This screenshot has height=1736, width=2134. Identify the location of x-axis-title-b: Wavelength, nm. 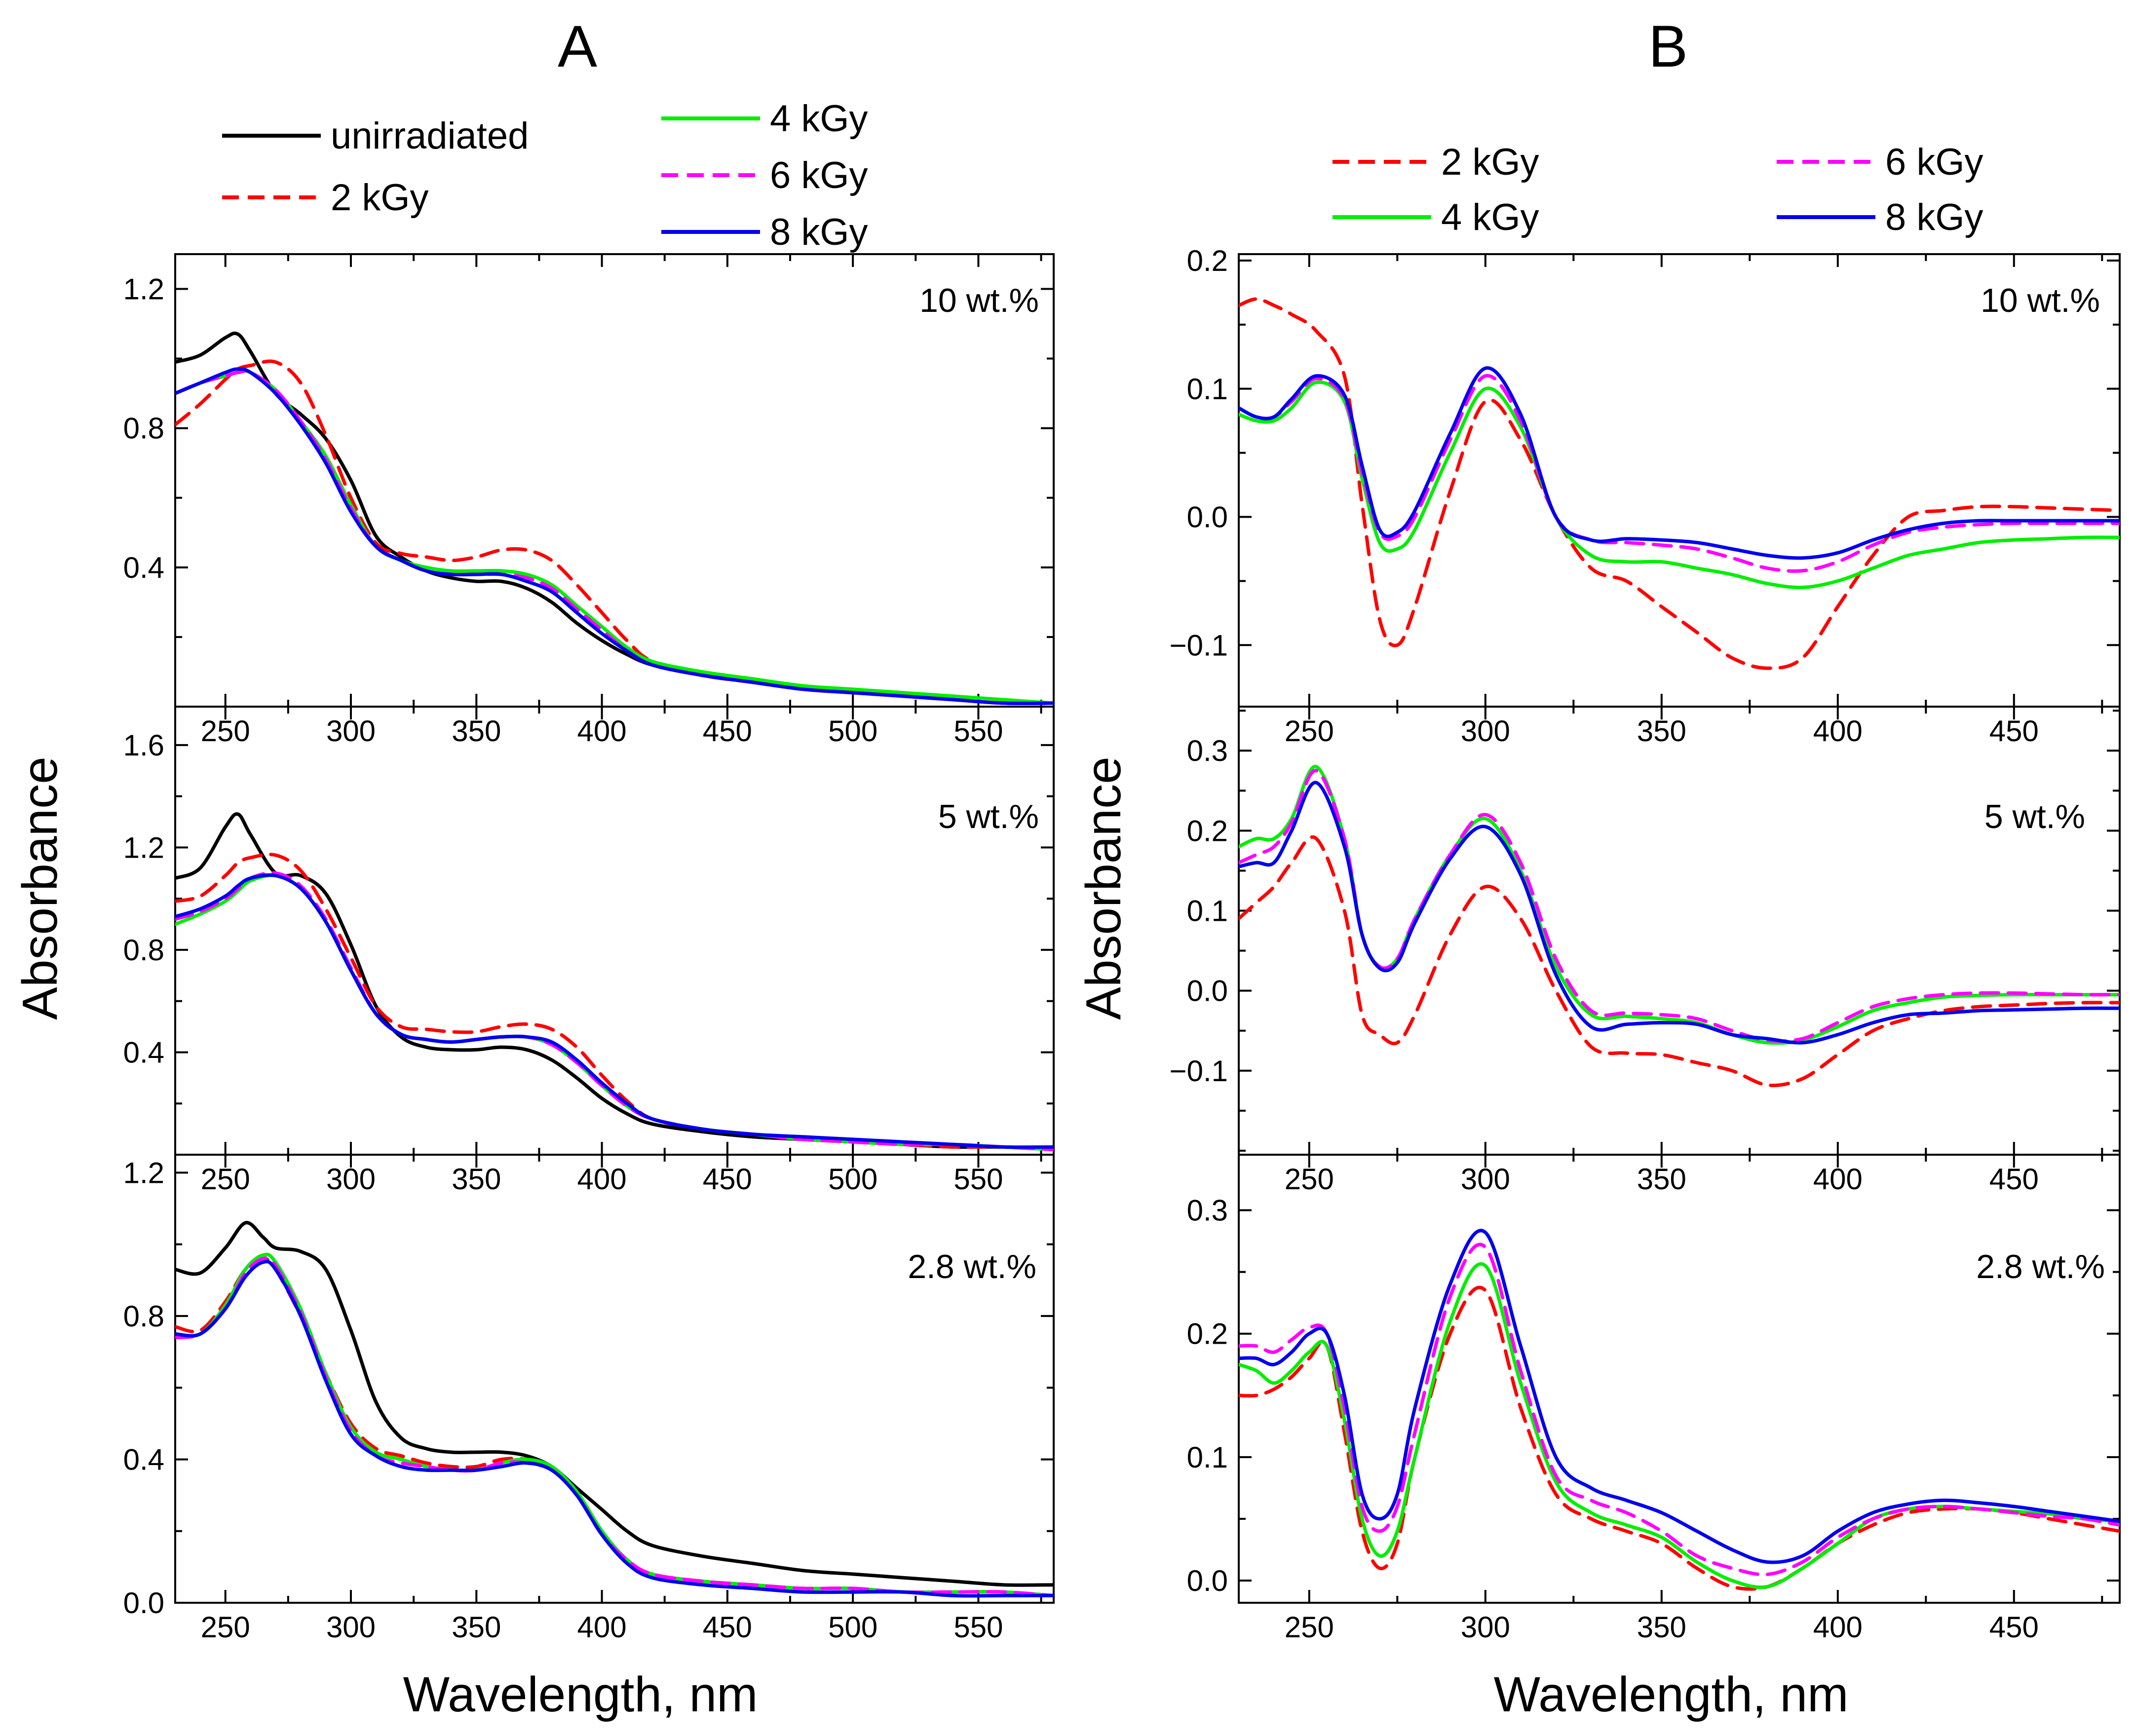
(1672, 1694).